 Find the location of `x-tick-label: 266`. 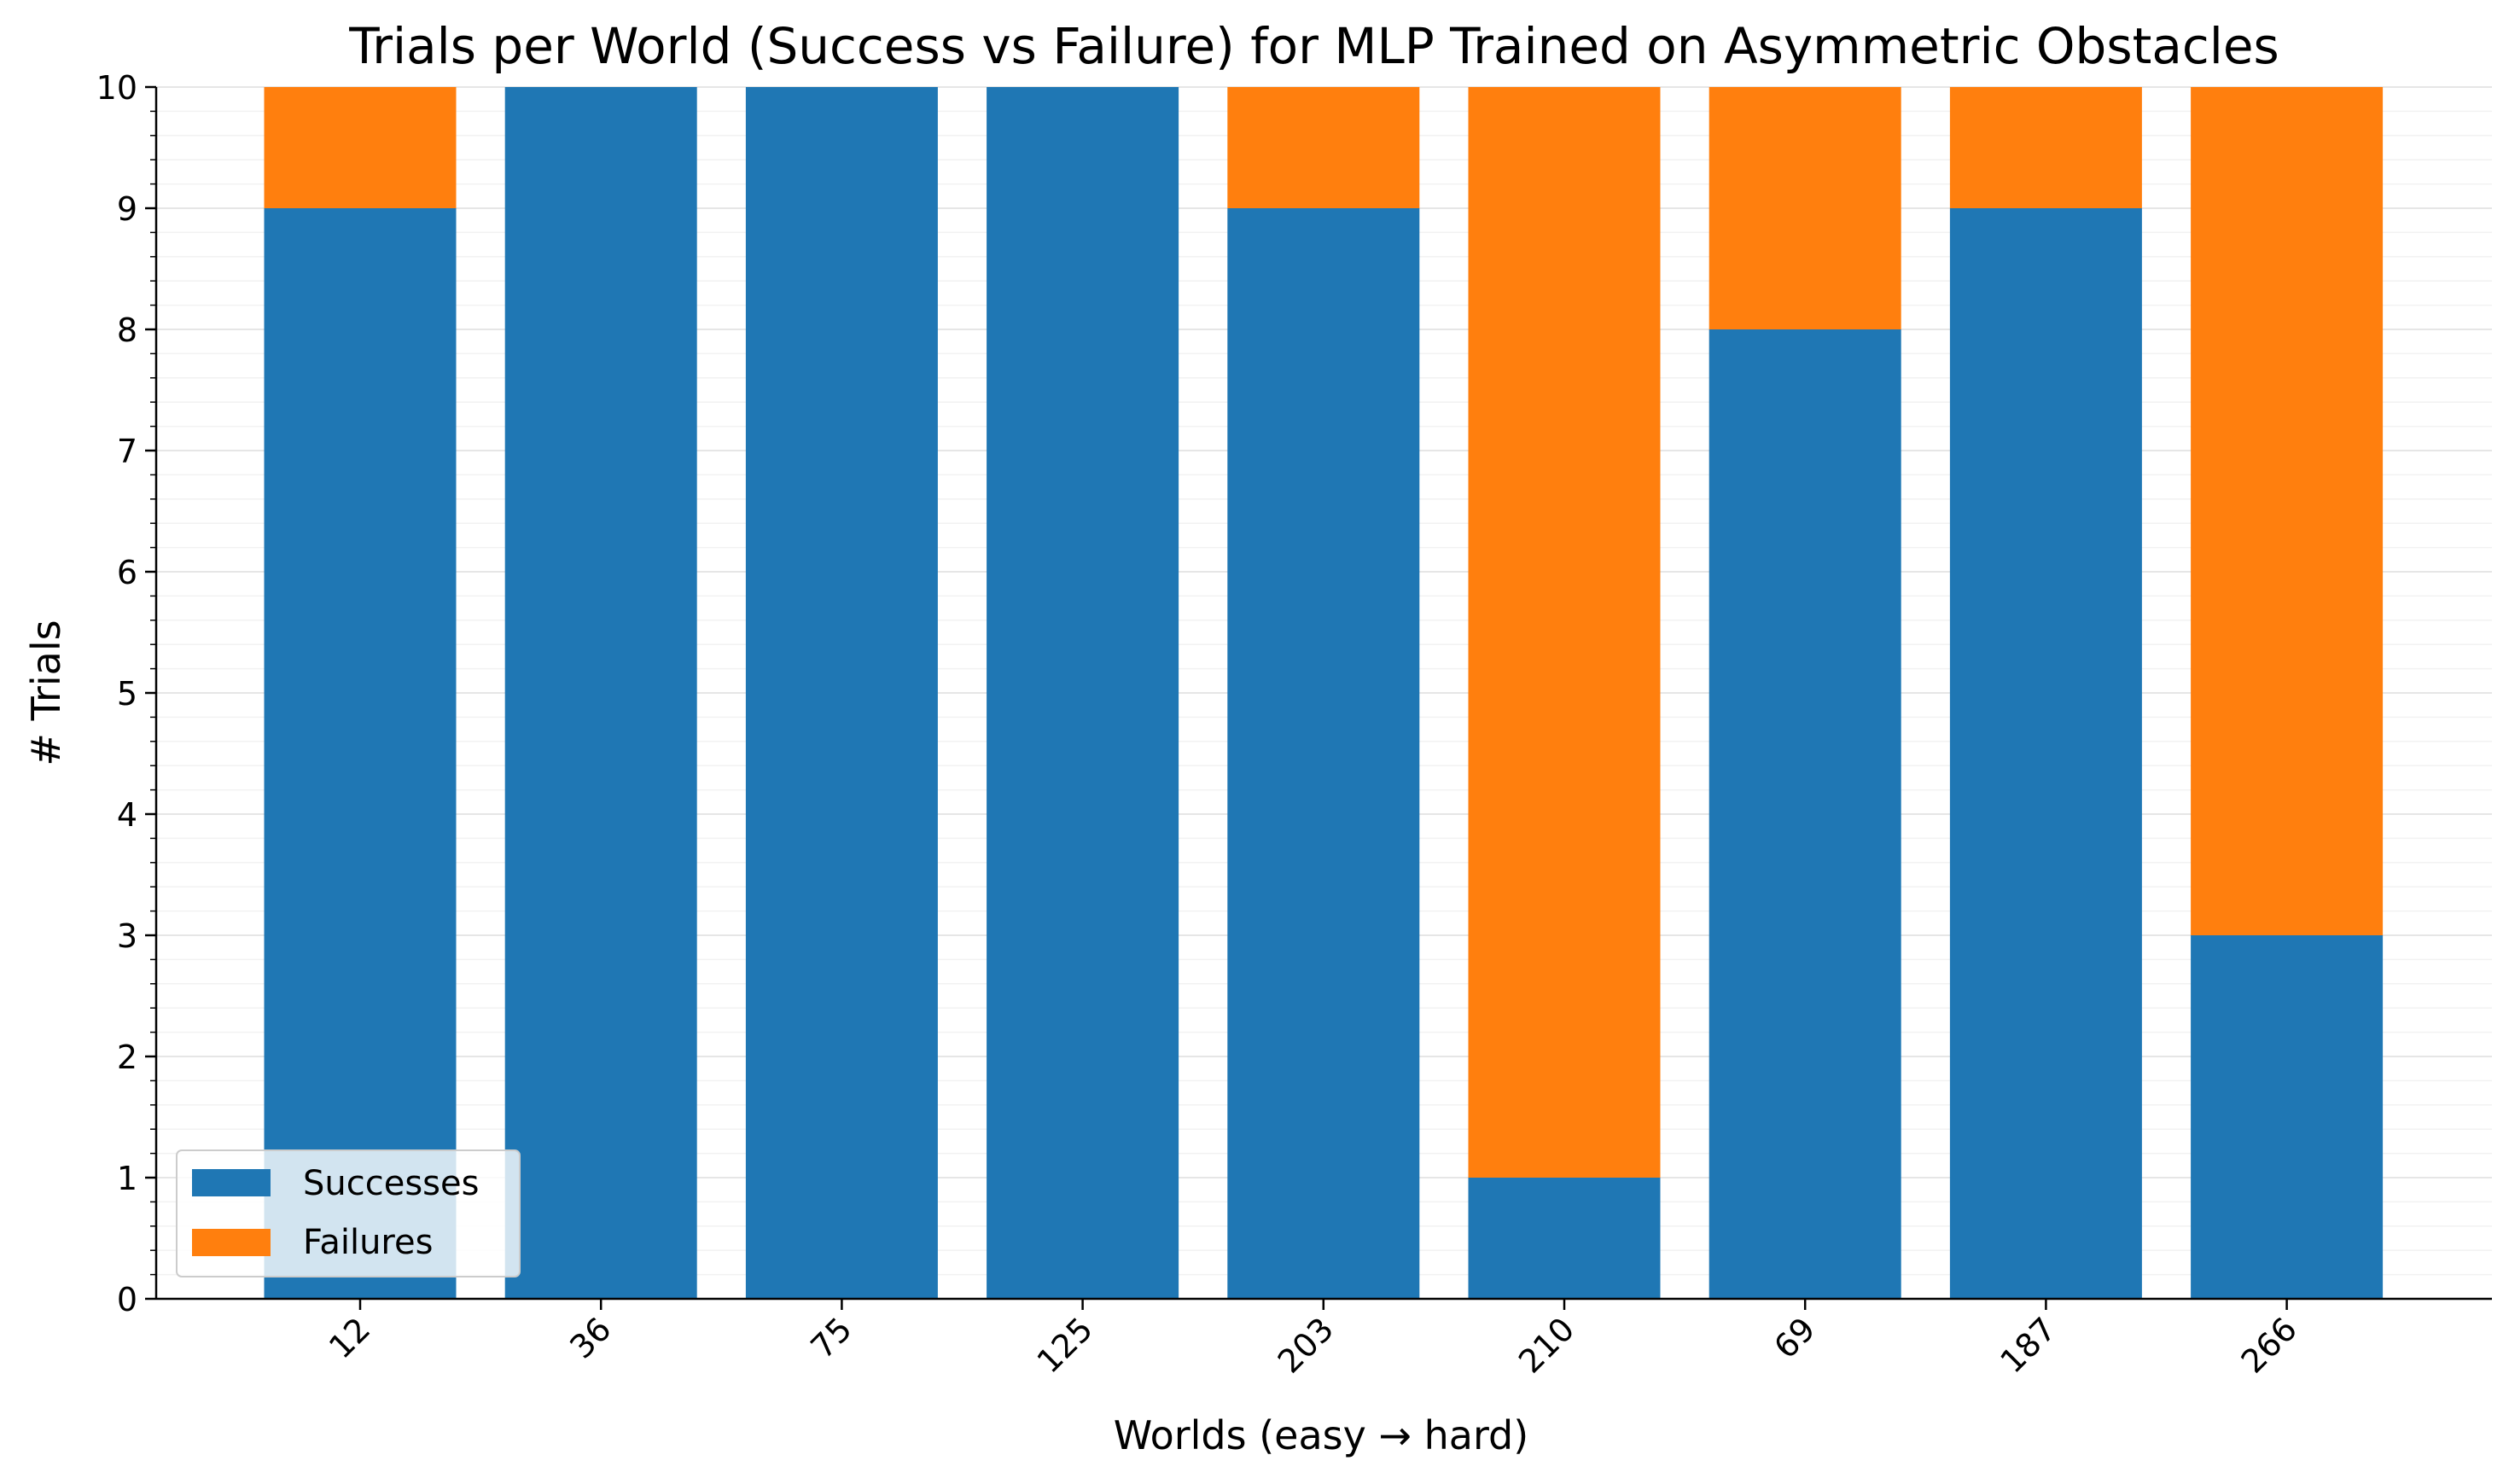

x-tick-label: 266 is located at coordinates (2269, 1345).